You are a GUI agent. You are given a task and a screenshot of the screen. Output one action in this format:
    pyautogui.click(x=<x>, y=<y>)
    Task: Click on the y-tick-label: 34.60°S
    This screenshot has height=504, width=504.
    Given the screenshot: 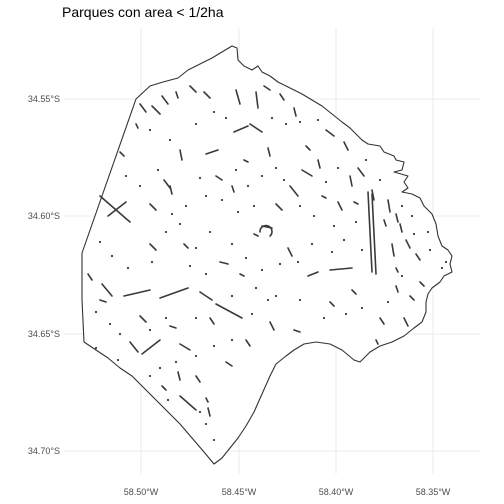 What is the action you would take?
    pyautogui.click(x=44, y=216)
    